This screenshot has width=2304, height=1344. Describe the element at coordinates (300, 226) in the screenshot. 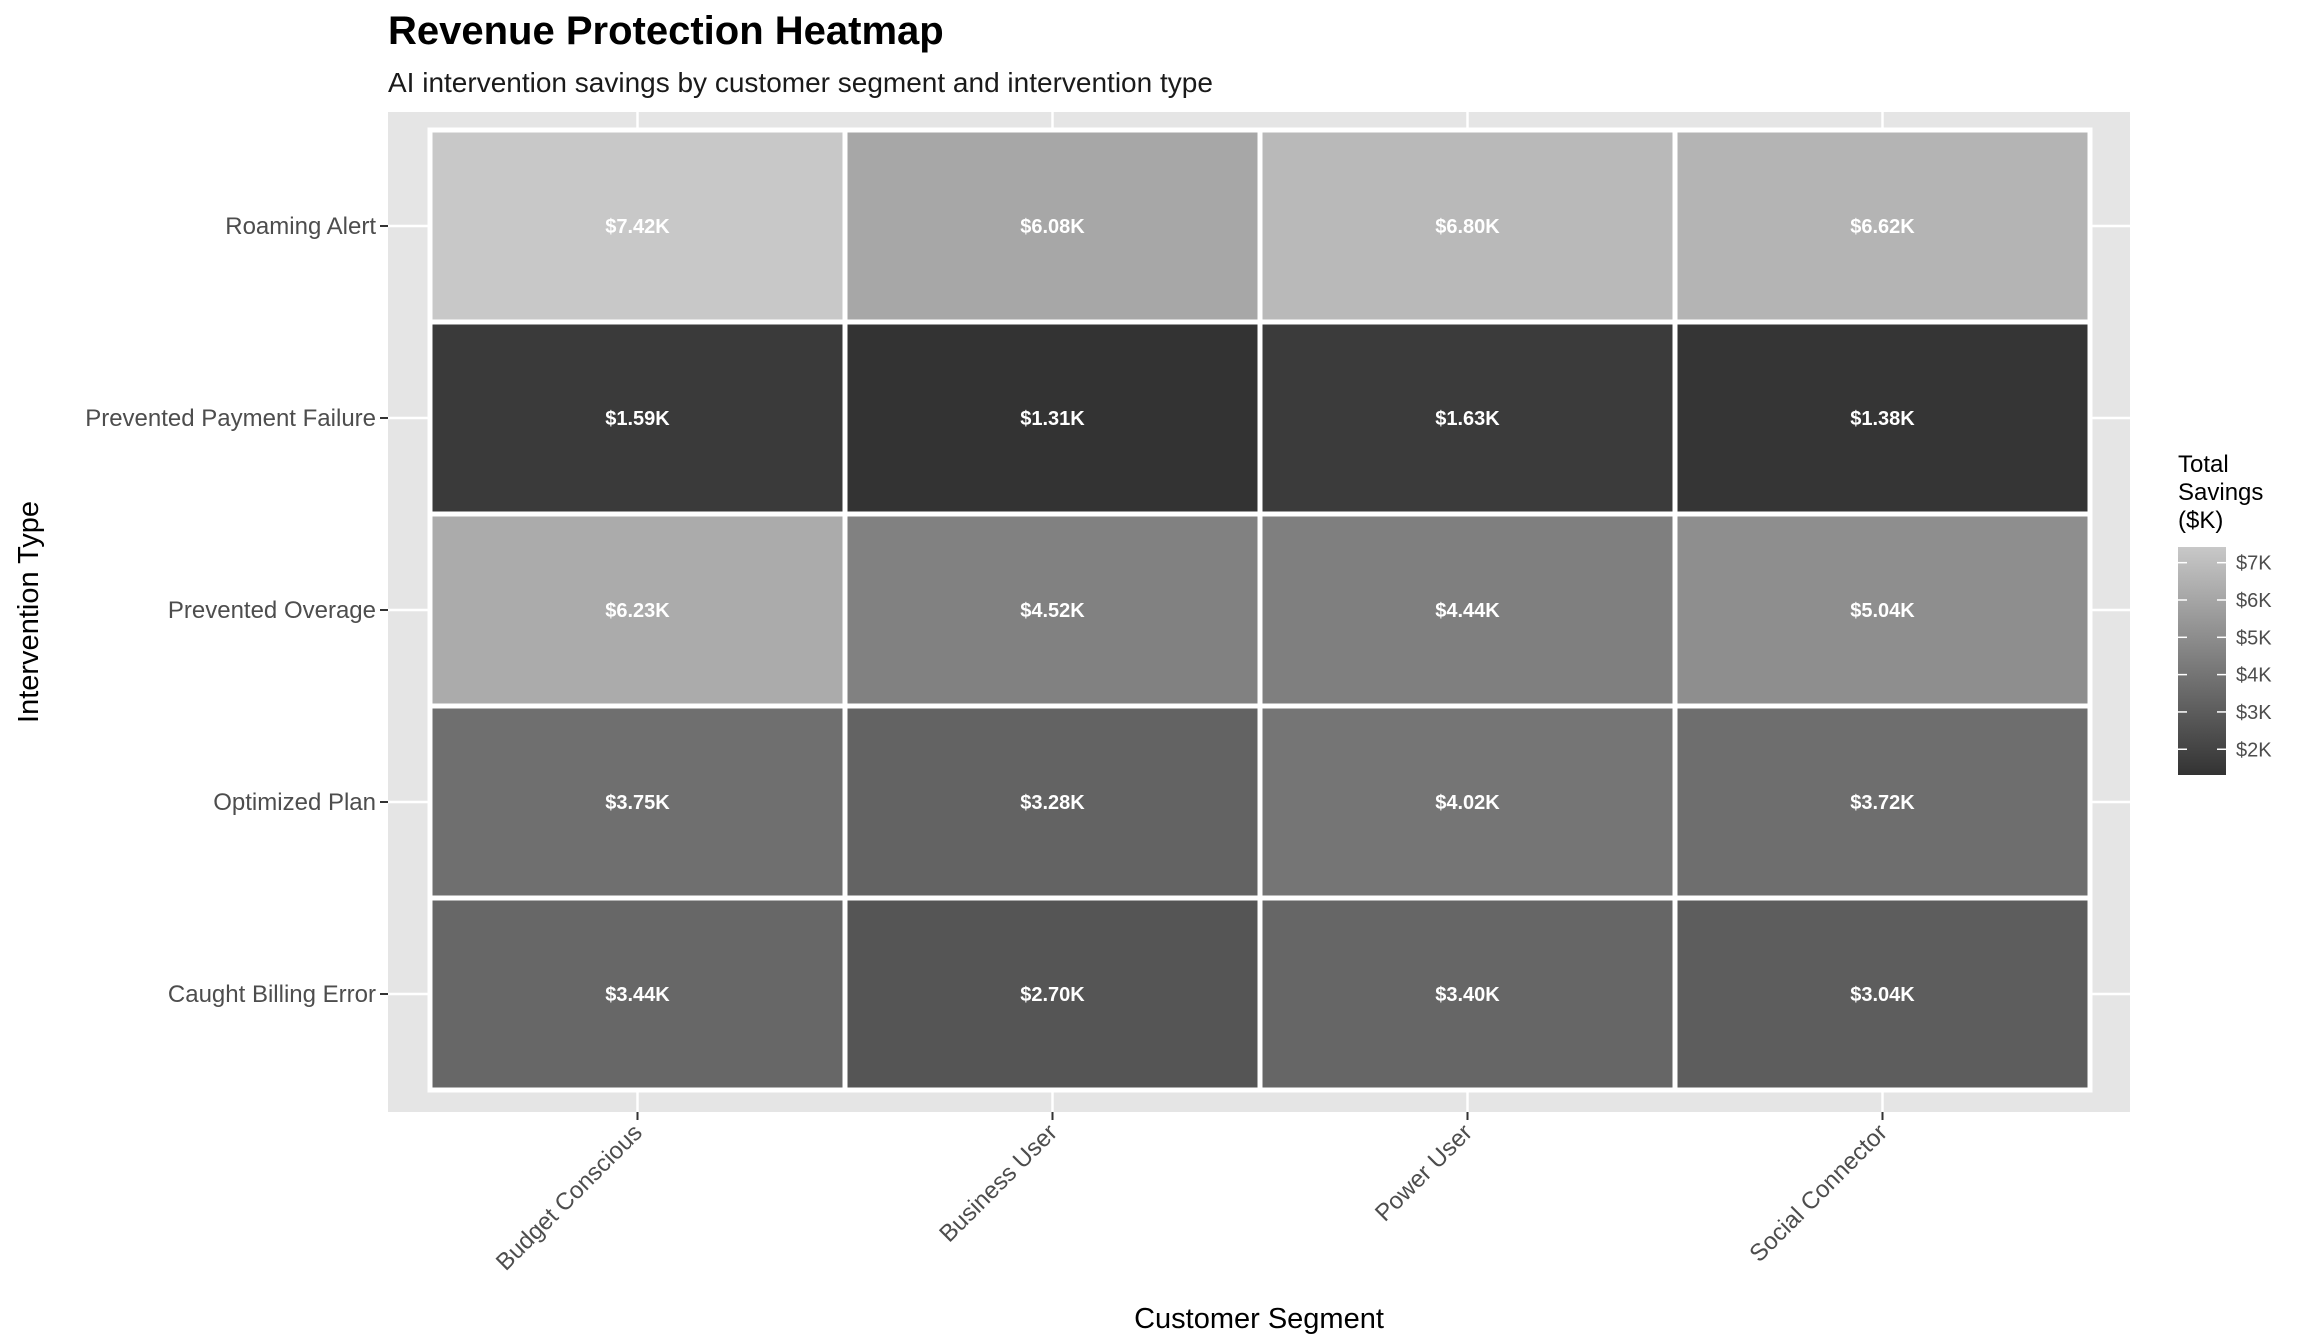

I see `y-tick-label: Roaming Alert` at that location.